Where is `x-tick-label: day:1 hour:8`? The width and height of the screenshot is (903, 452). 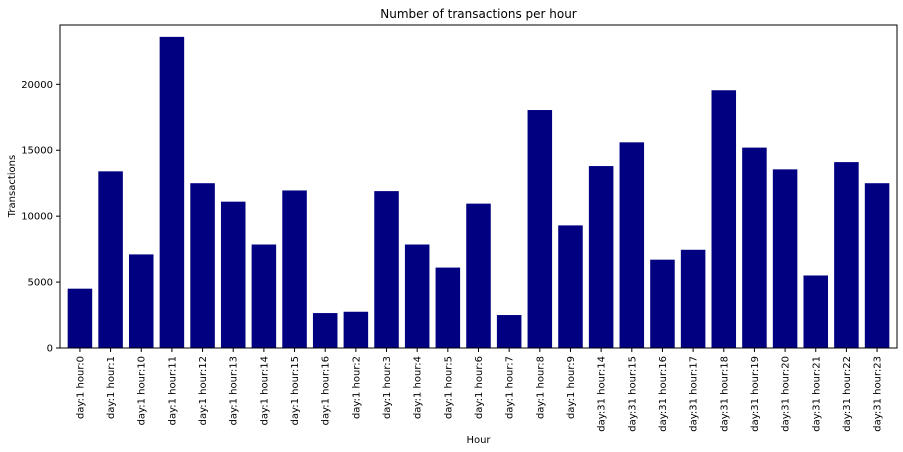 x-tick-label: day:1 hour:8 is located at coordinates (540, 387).